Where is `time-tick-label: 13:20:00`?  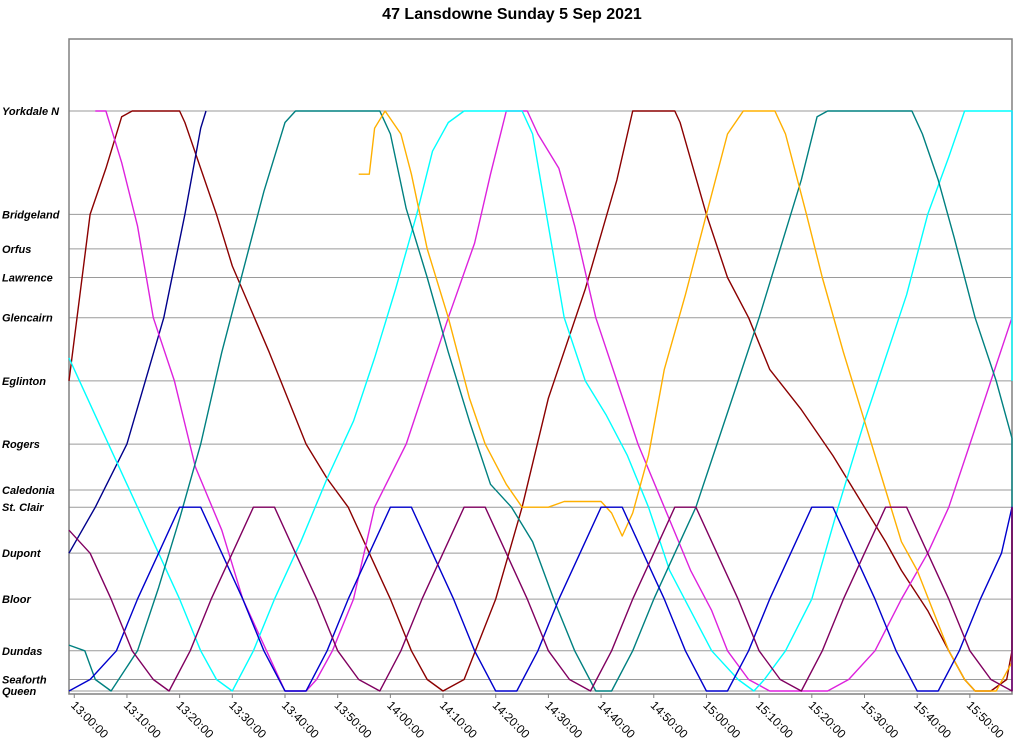
time-tick-label: 13:20:00 is located at coordinates (195, 719).